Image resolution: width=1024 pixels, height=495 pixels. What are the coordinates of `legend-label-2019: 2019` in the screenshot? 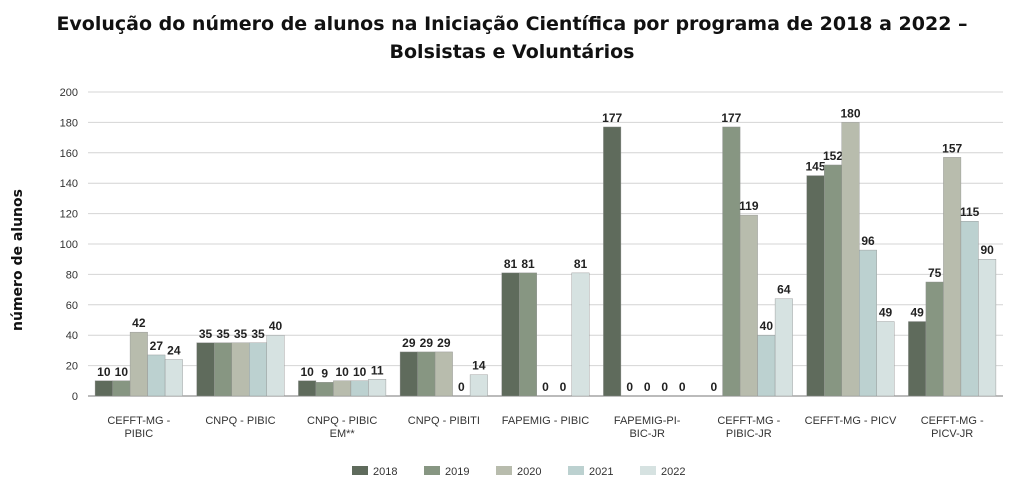 It's located at (457, 472).